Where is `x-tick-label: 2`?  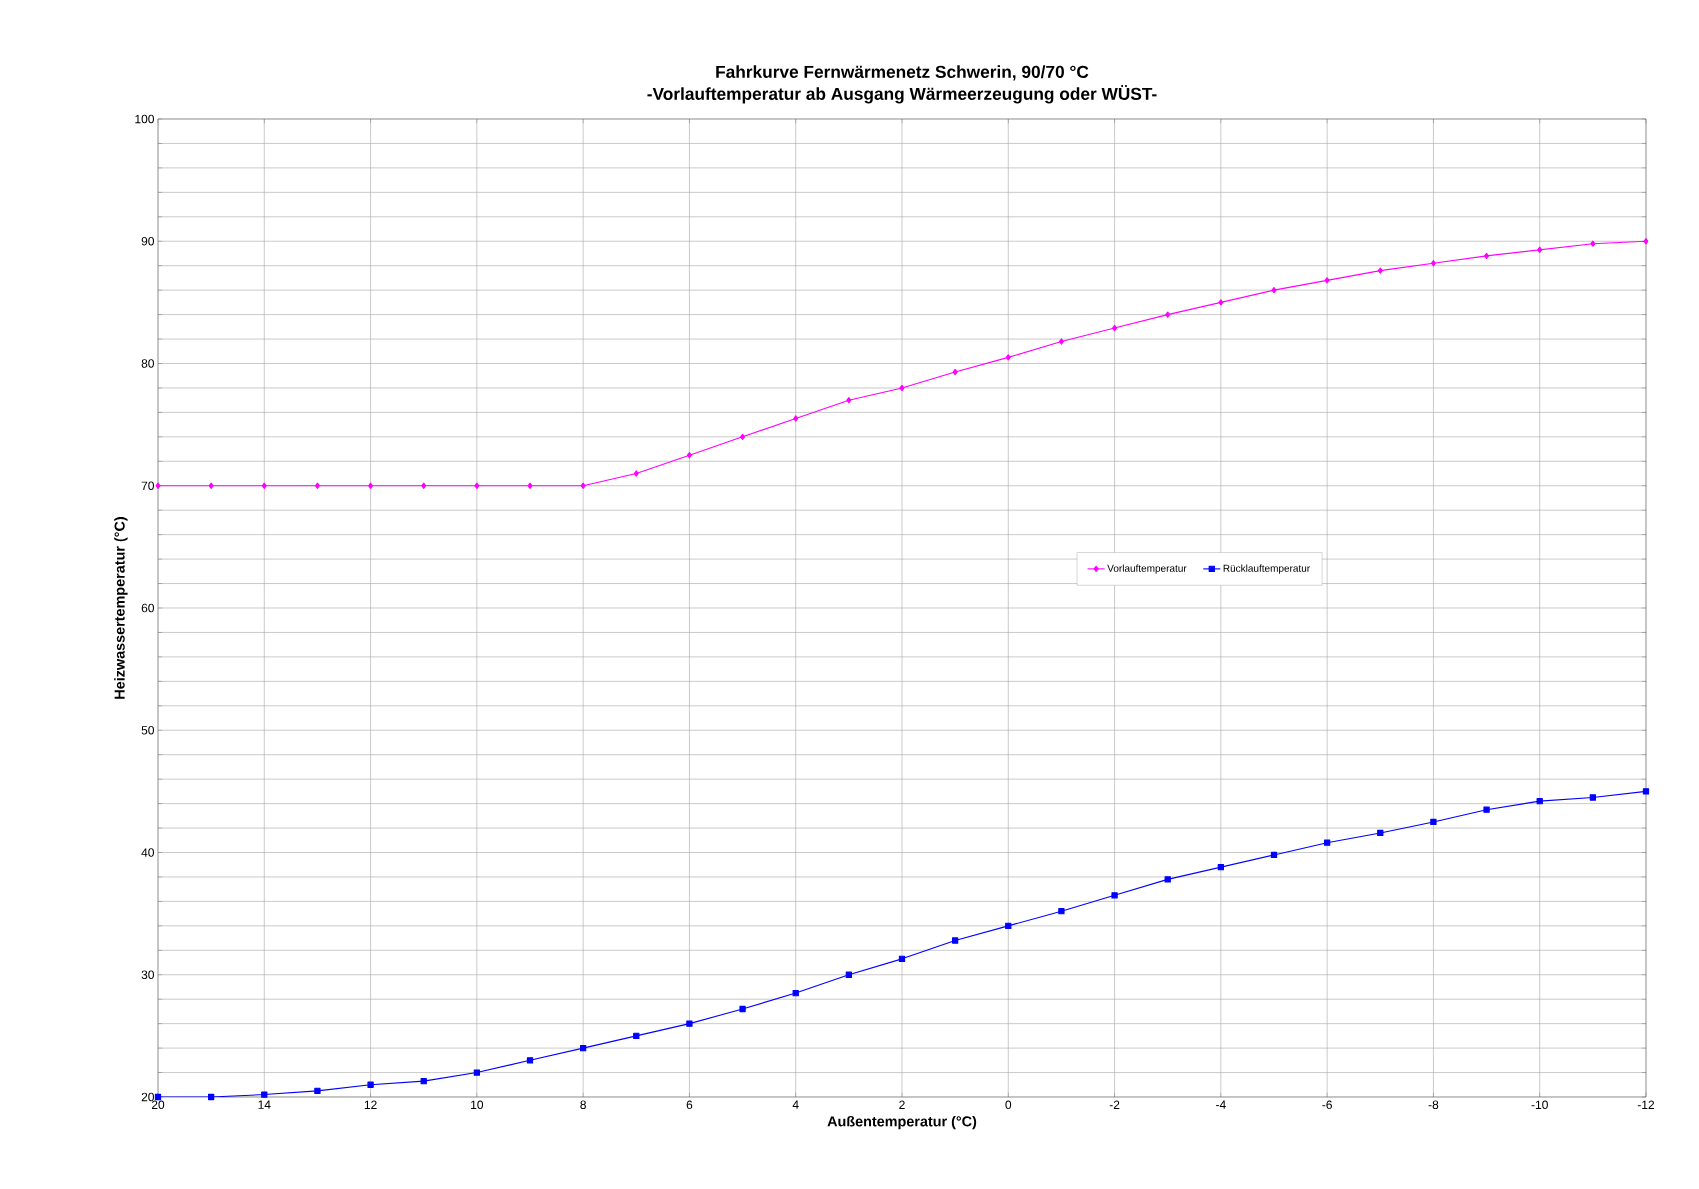
x-tick-label: 2 is located at coordinates (902, 1104).